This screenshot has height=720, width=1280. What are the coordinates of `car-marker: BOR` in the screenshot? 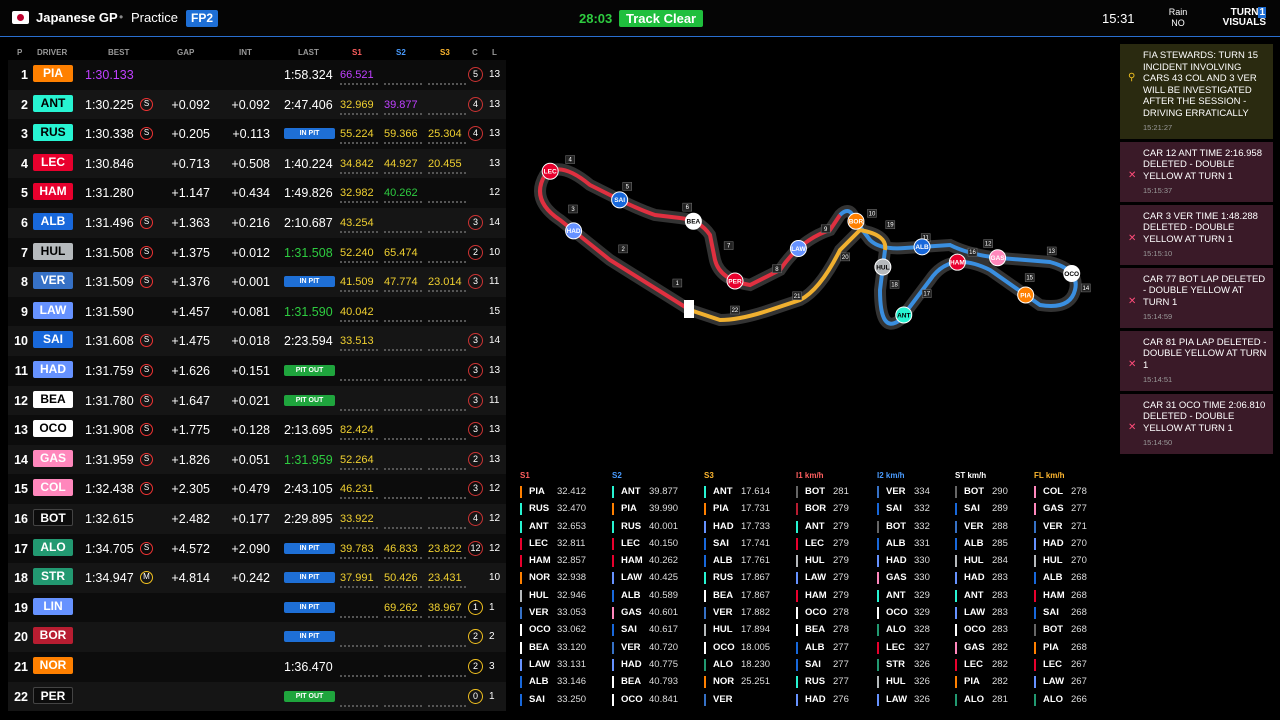 It's located at (856, 221).